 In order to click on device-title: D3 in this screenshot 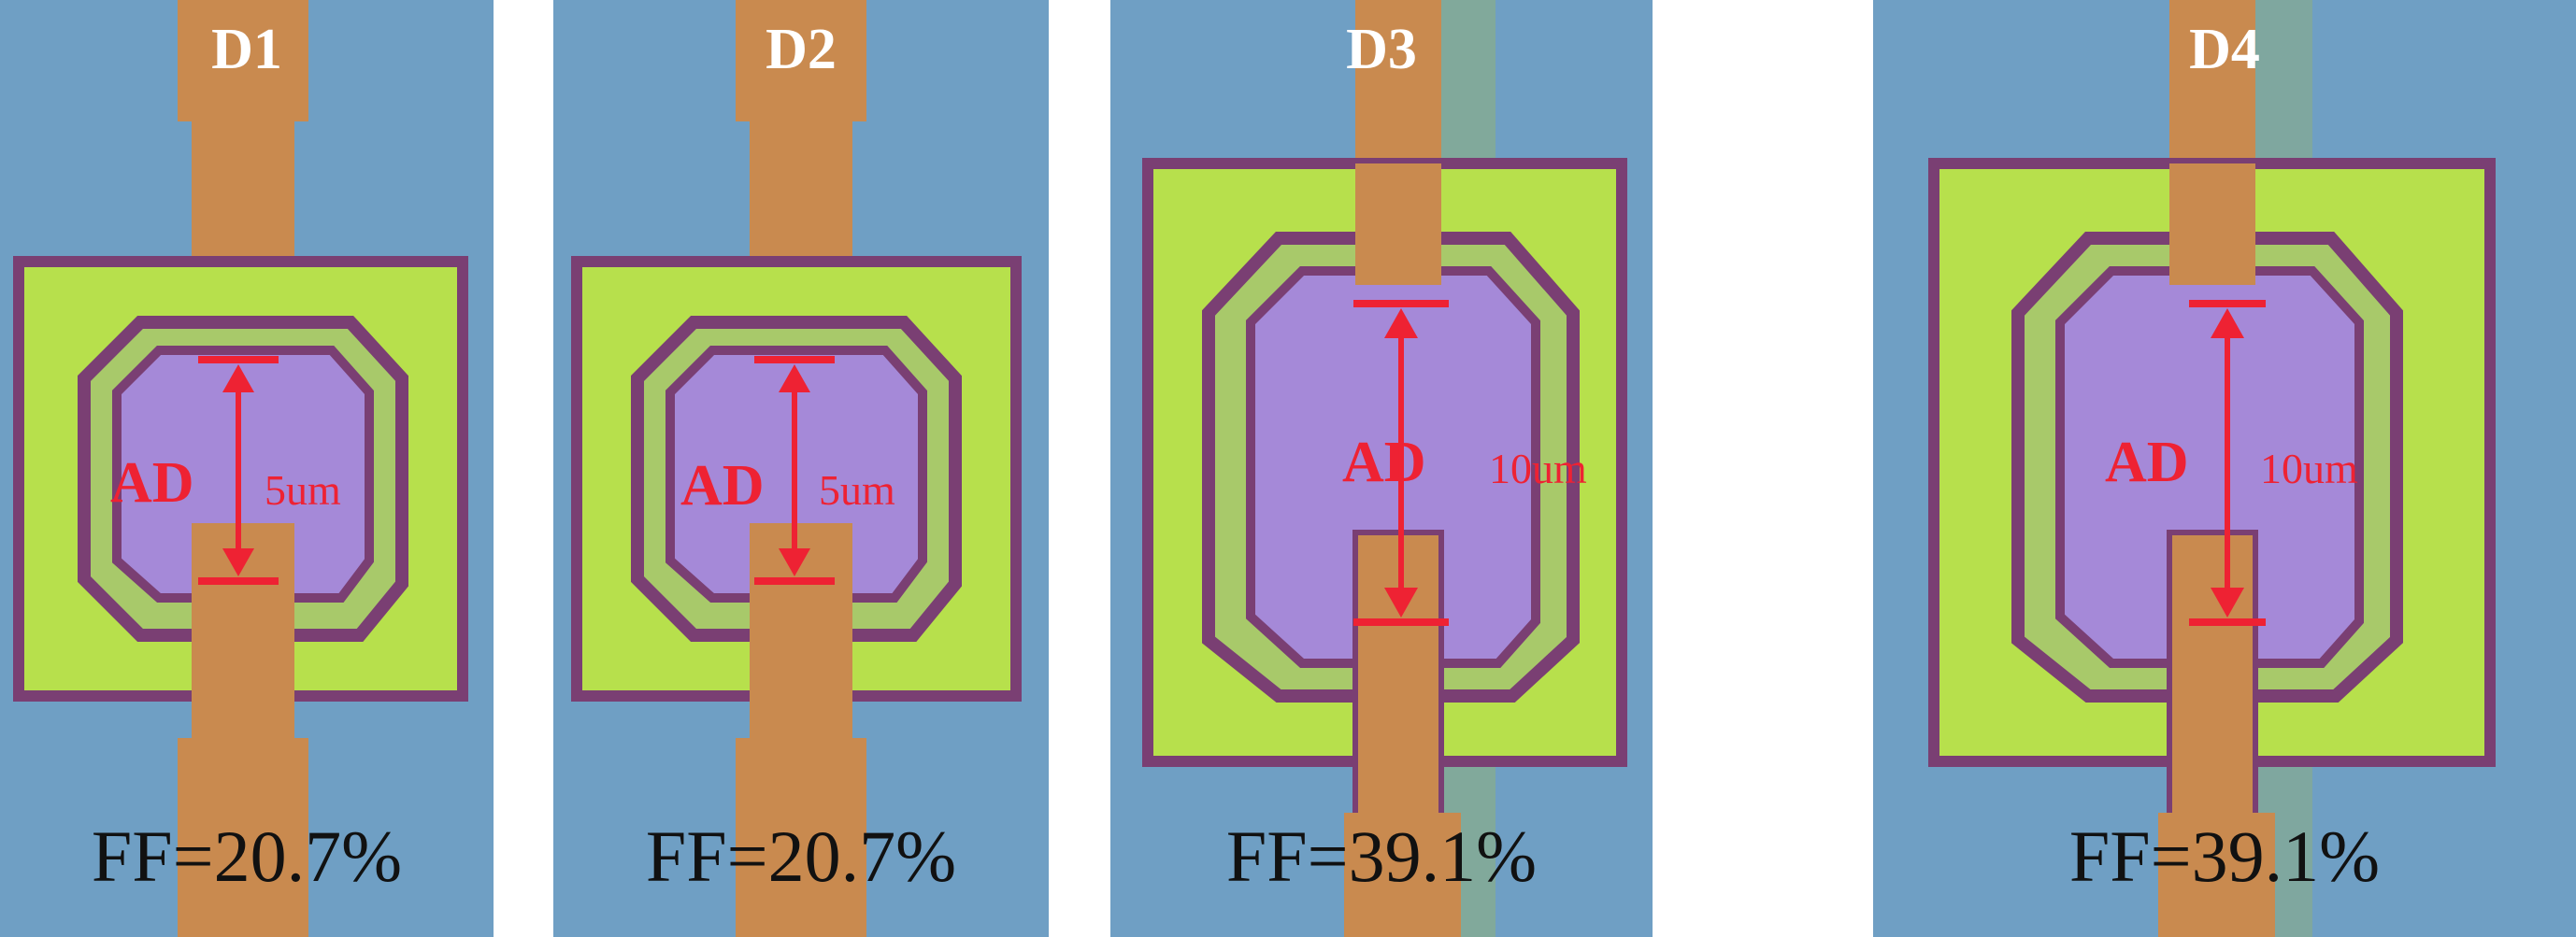, I will do `click(1381, 49)`.